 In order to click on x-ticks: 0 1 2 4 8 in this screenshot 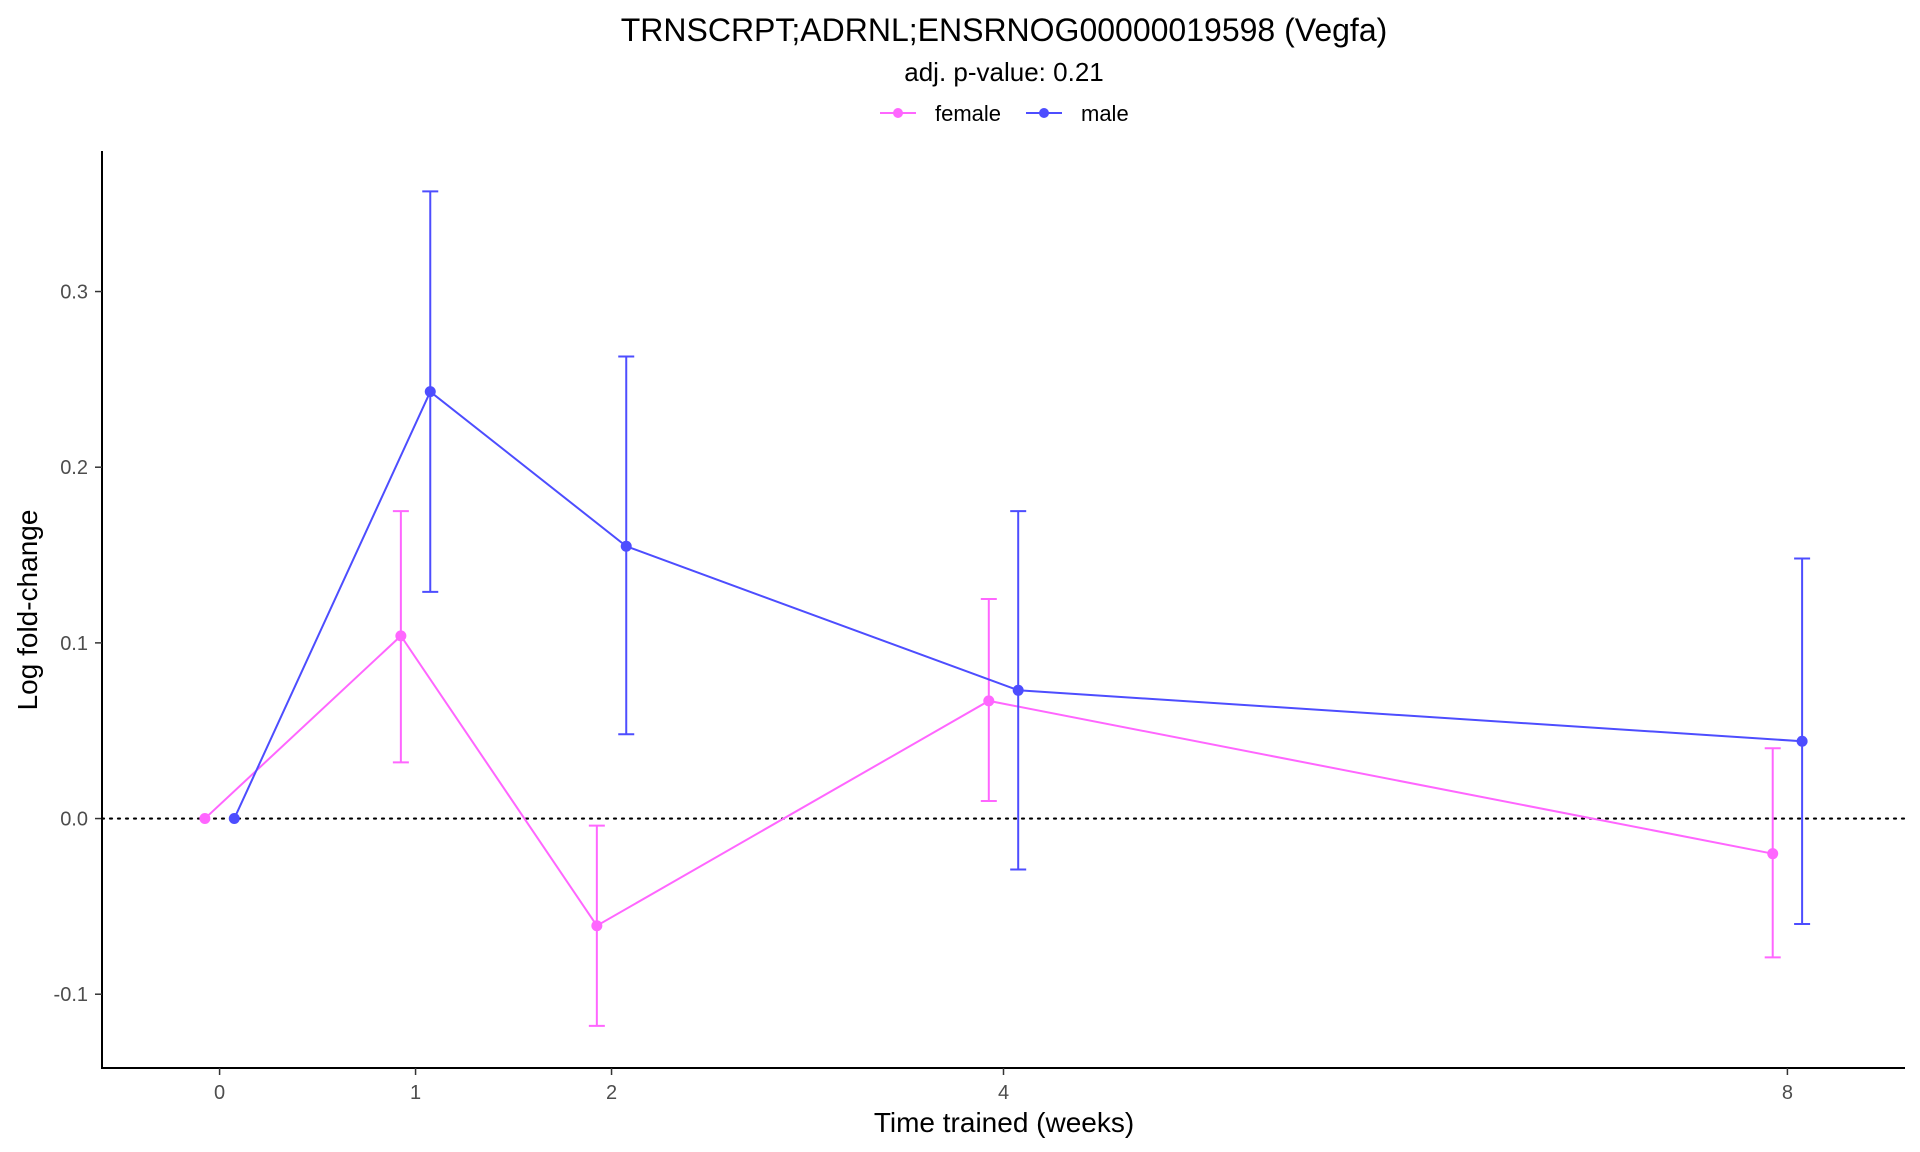, I will do `click(1003, 1086)`.